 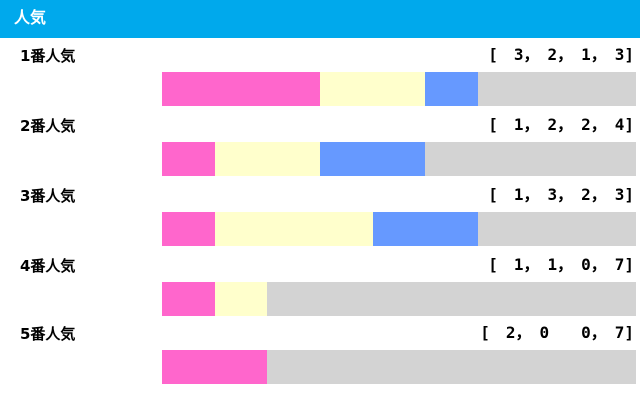 I want to click on record-label: [ 3， 2， 1， 3], so click(x=561, y=54).